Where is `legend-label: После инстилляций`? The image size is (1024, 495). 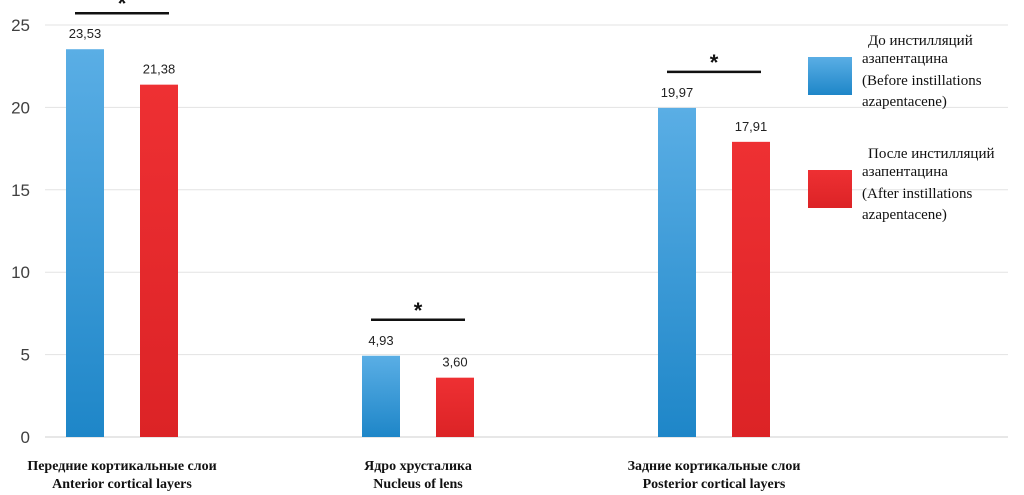 legend-label: После инстилляций is located at coordinates (931, 154).